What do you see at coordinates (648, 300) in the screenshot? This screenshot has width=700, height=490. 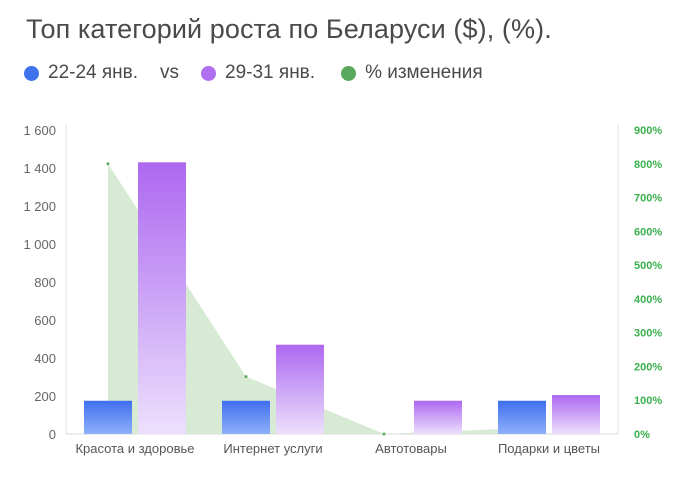 I see `y-axis-right-tick-label: 400%` at bounding box center [648, 300].